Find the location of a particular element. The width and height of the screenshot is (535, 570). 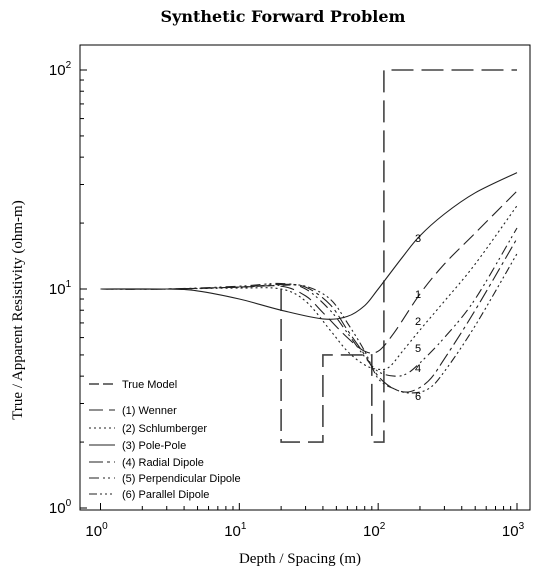

y-tick-label: 10⁰ is located at coordinates (60, 507).